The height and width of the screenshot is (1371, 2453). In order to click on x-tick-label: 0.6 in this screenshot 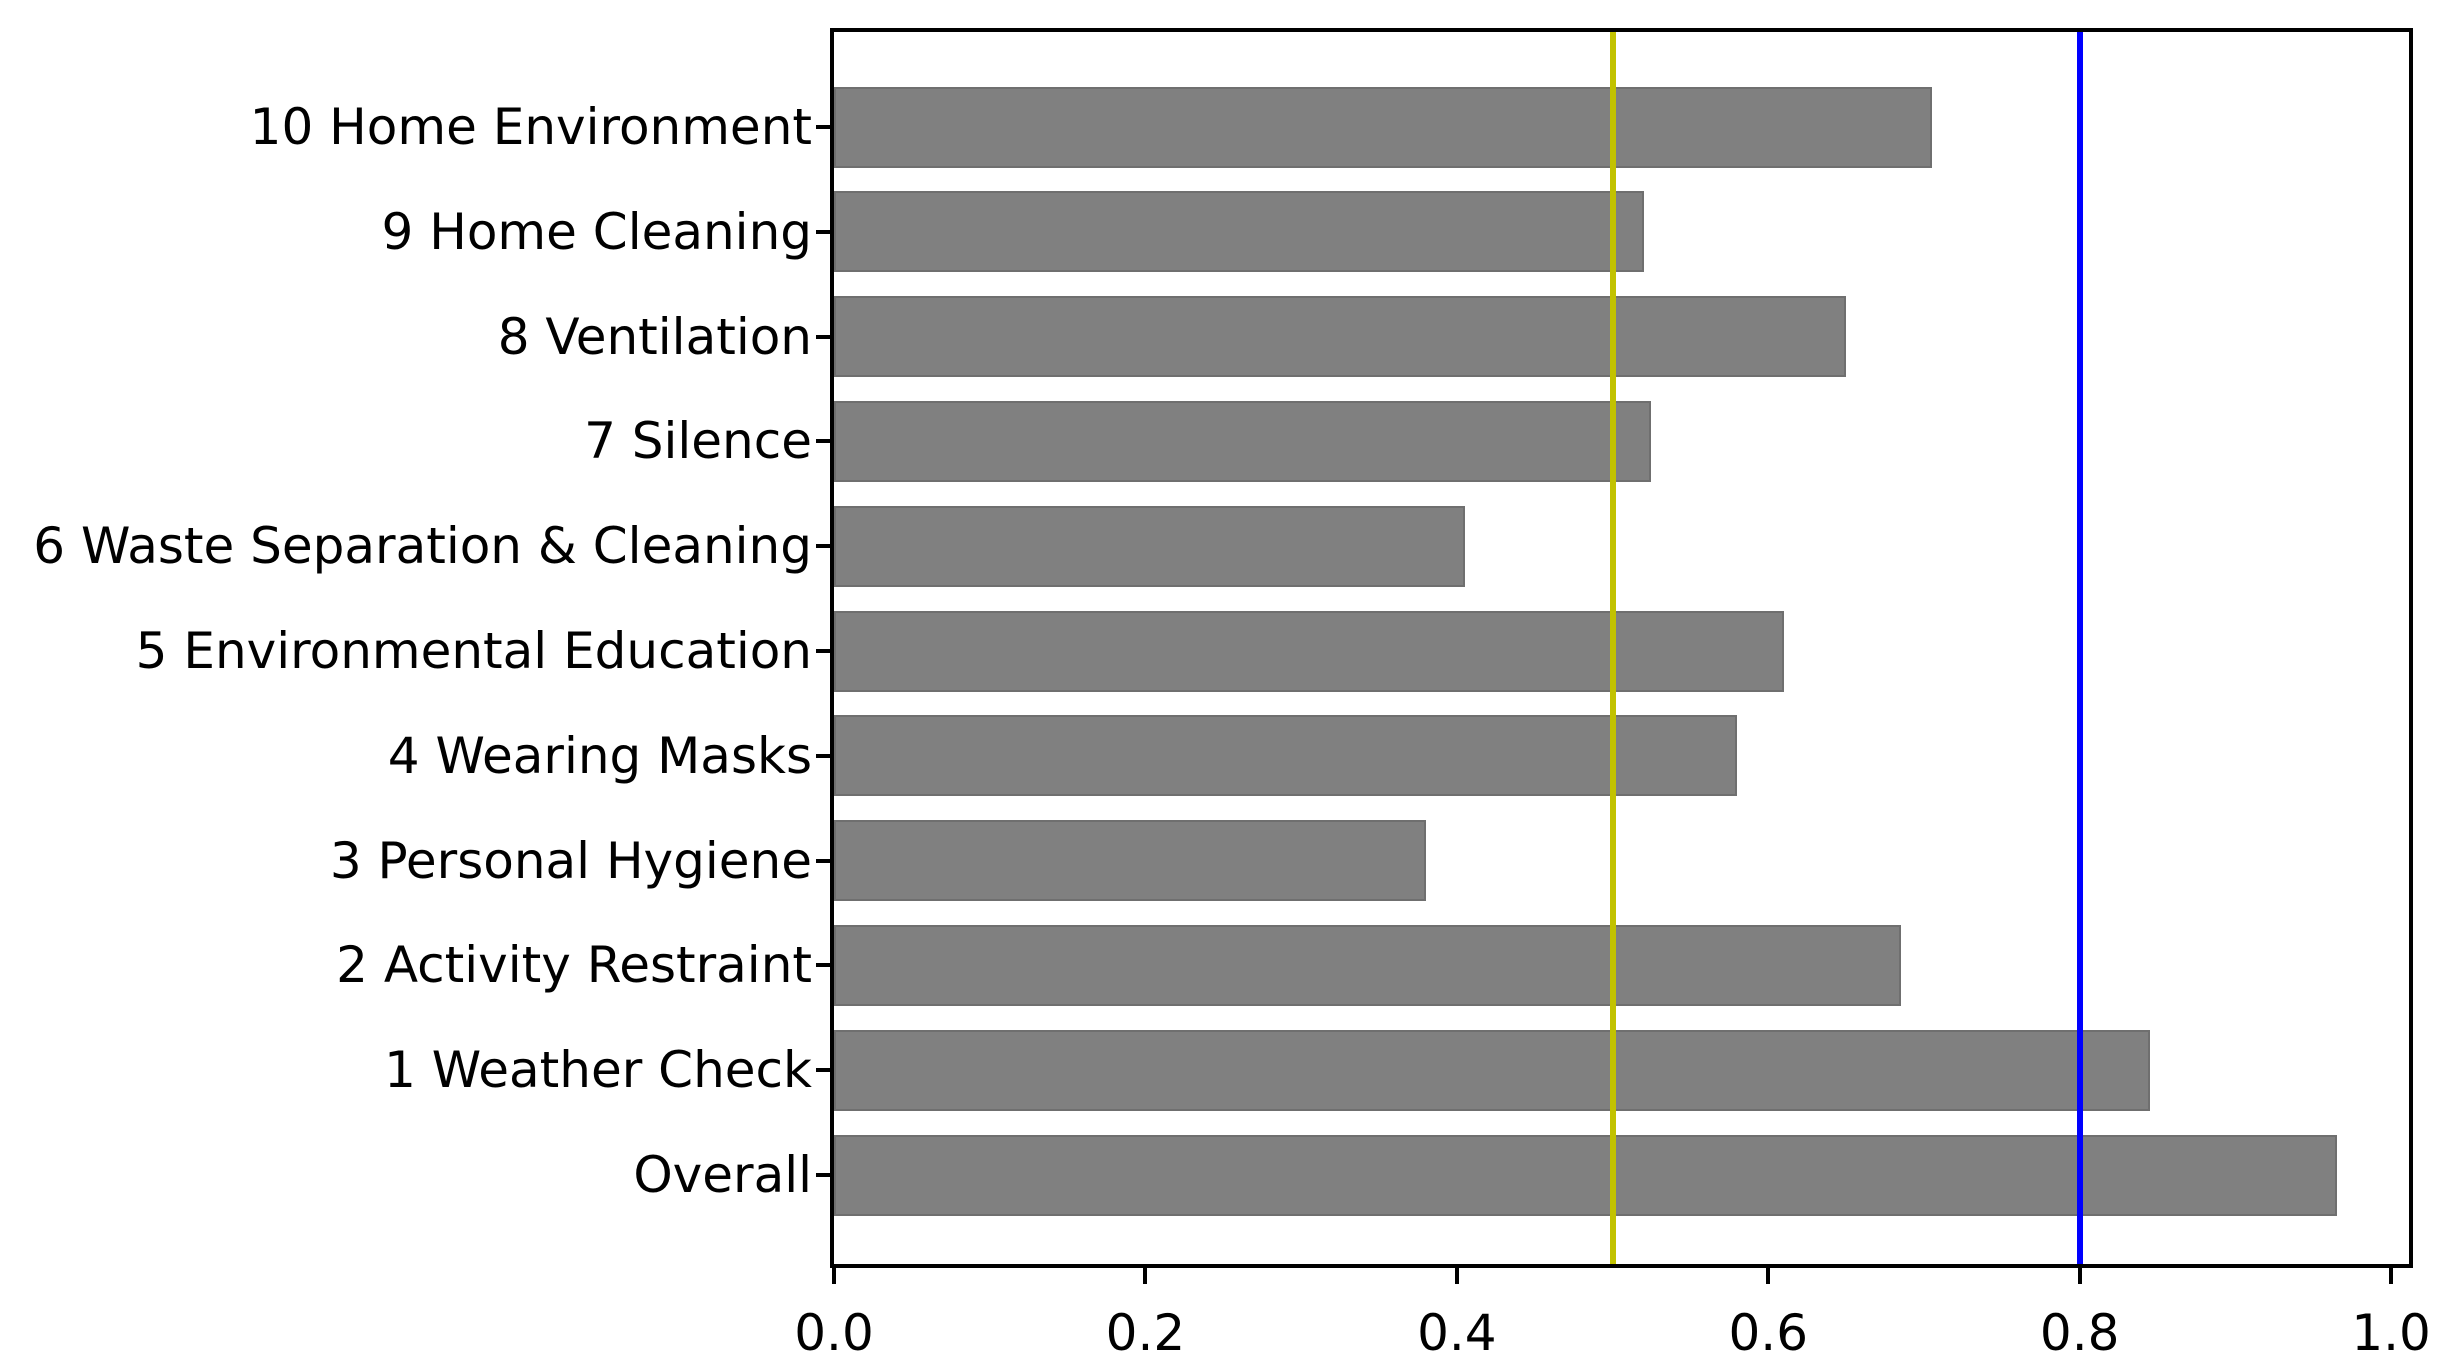, I will do `click(1768, 1333)`.